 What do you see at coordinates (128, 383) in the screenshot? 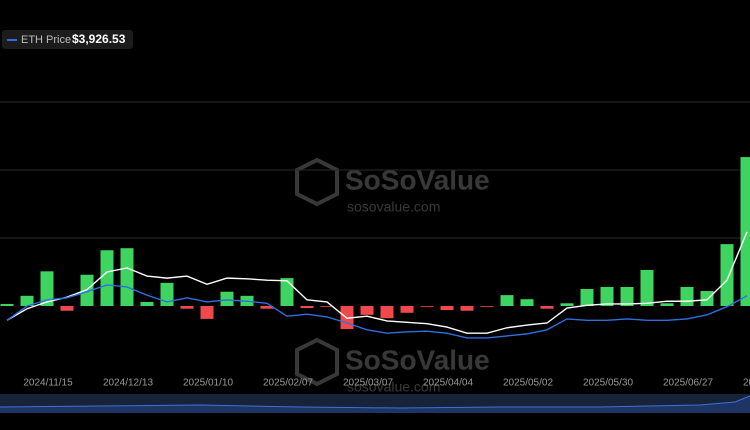
I see `x-tick-label: 2024/12/13` at bounding box center [128, 383].